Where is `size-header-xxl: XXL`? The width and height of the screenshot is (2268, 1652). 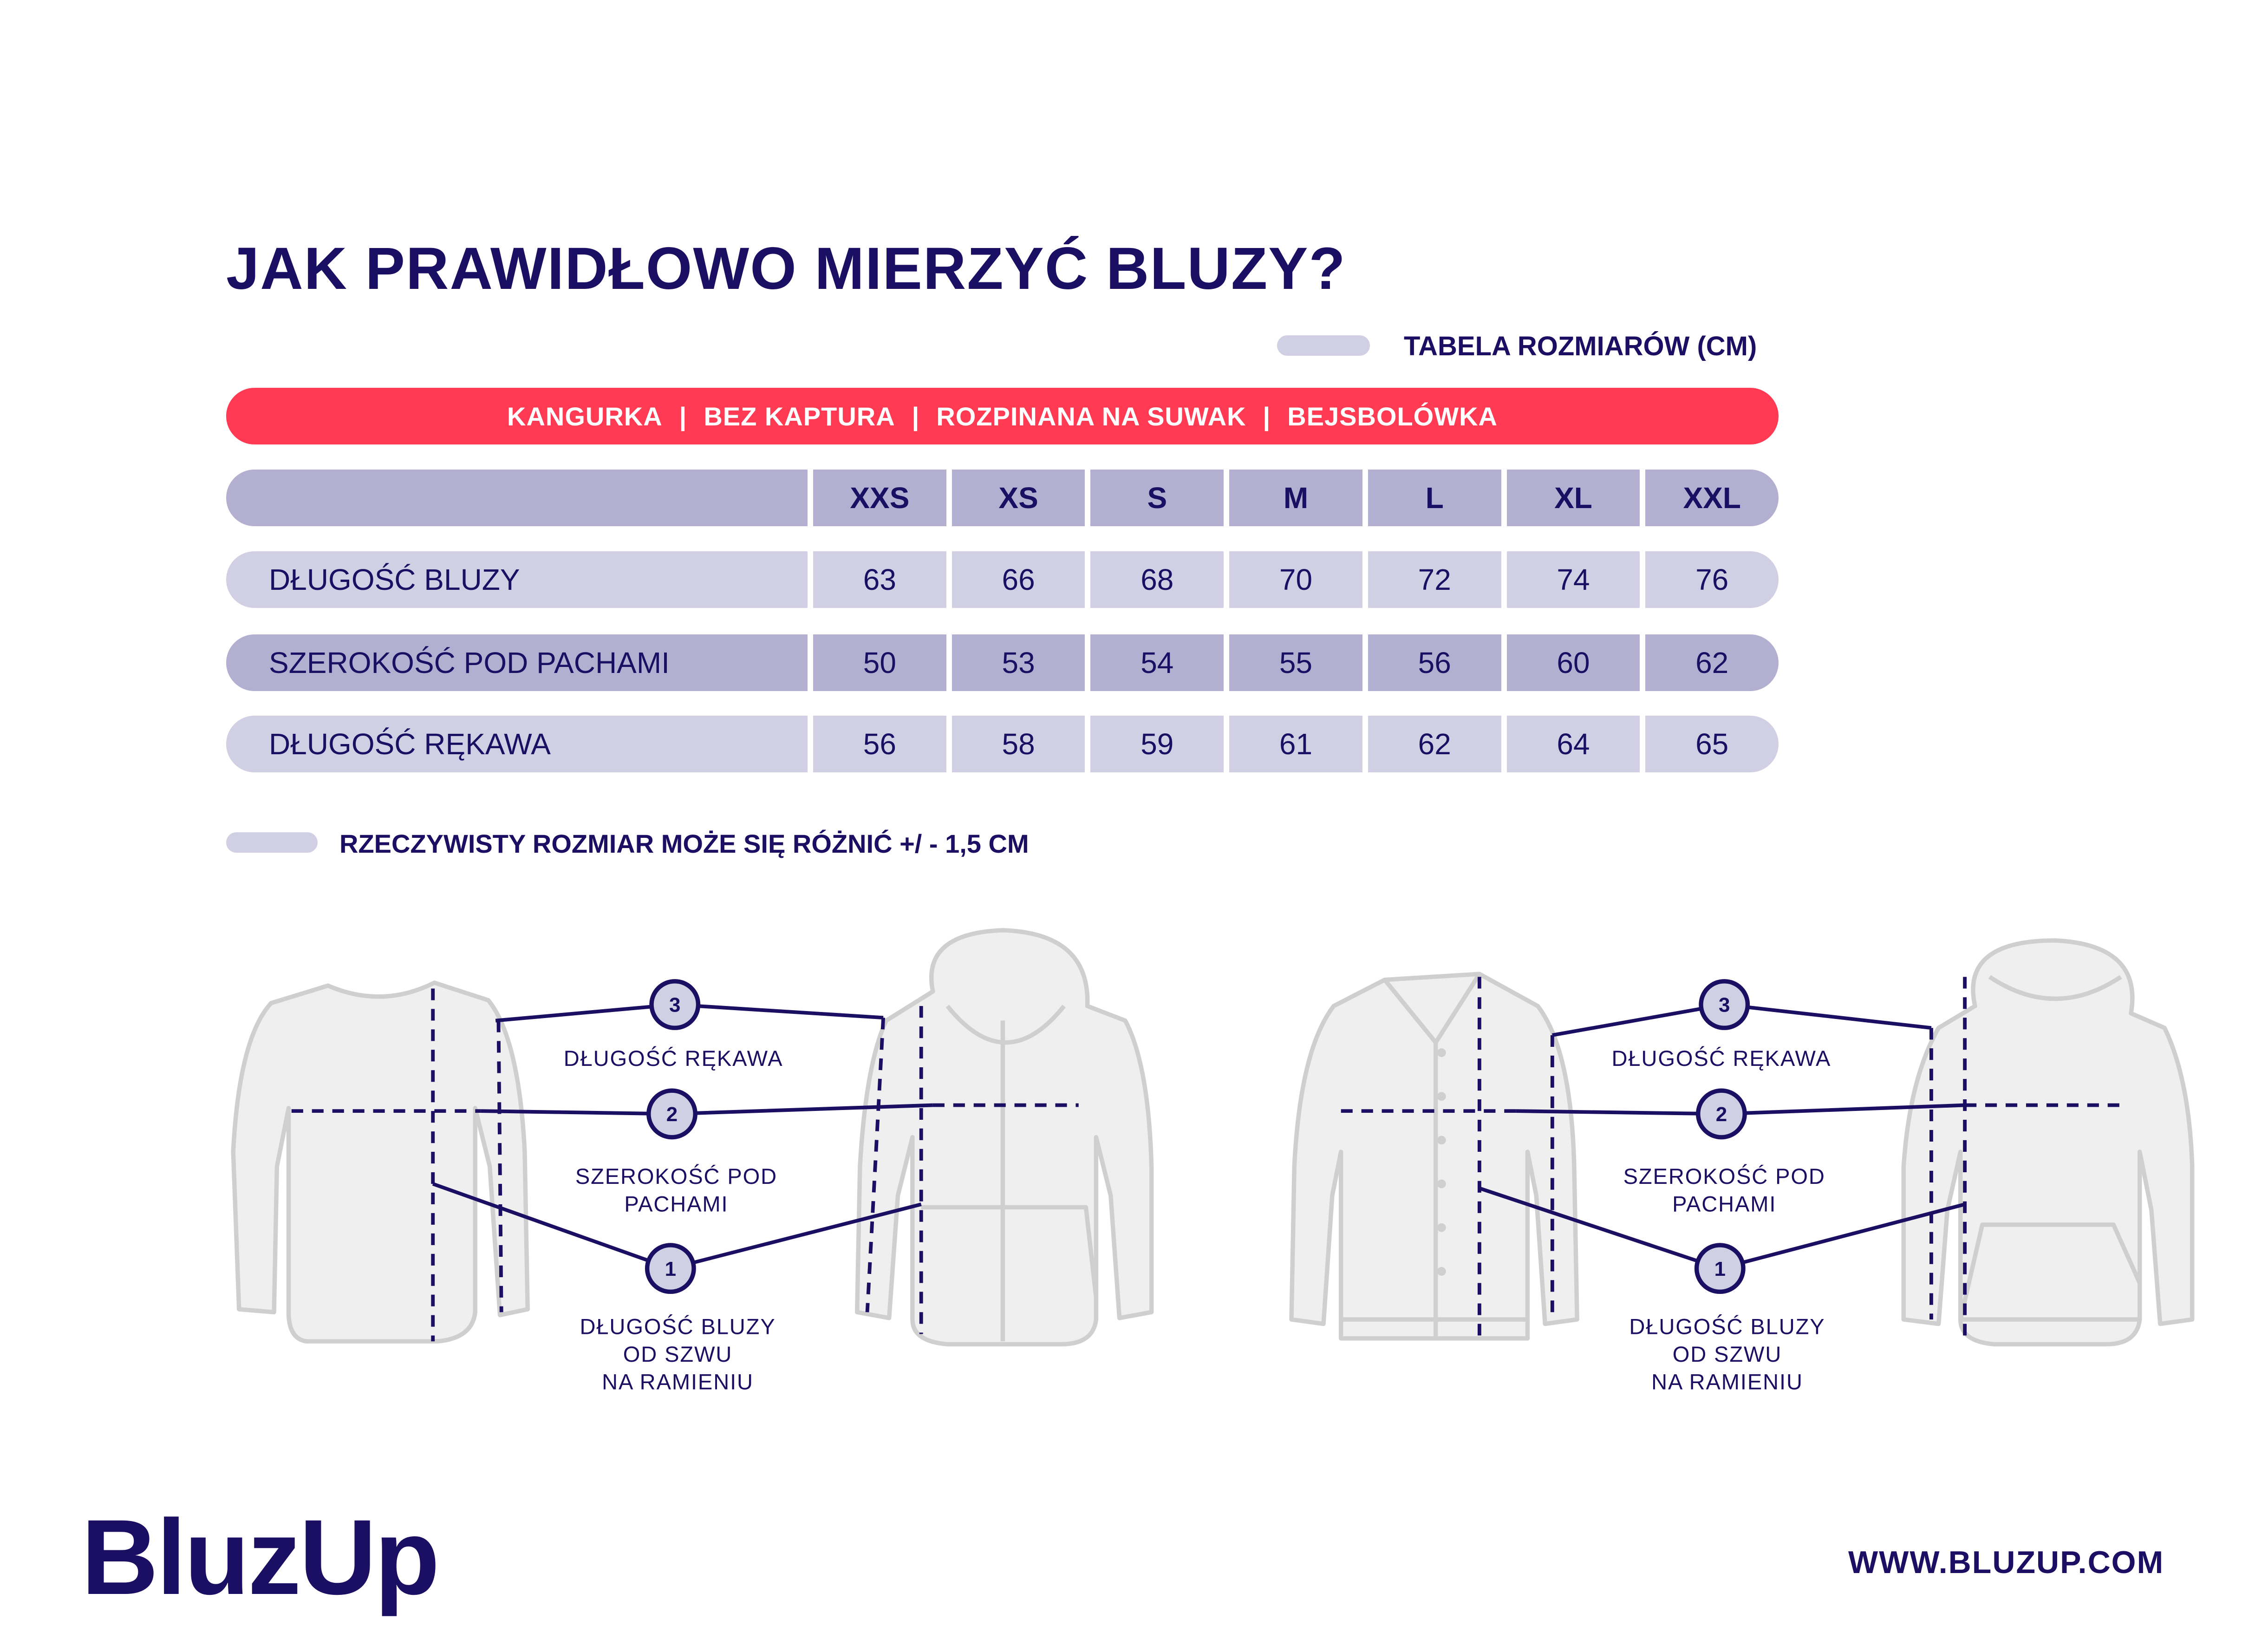
size-header-xxl: XXL is located at coordinates (1712, 498).